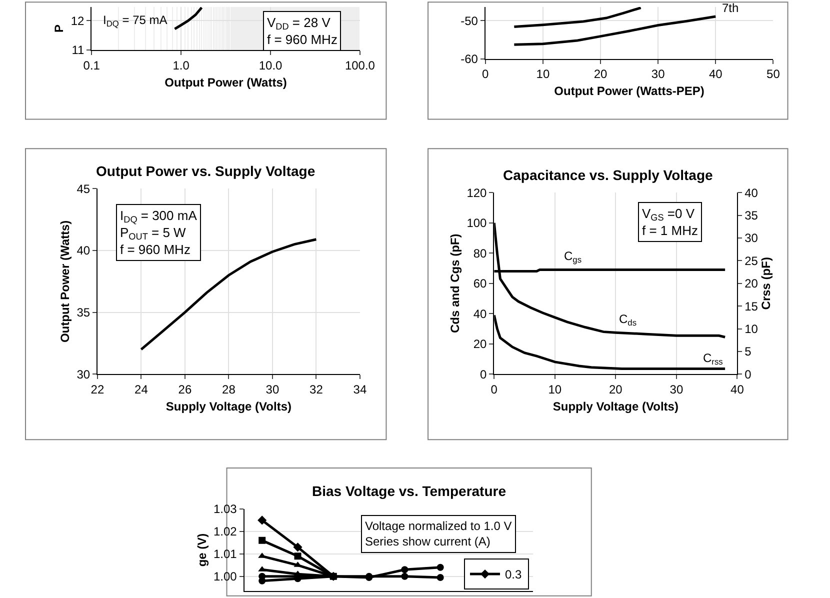 This screenshot has height=598, width=830. What do you see at coordinates (83, 374) in the screenshot?
I see `y-tick-label: 30` at bounding box center [83, 374].